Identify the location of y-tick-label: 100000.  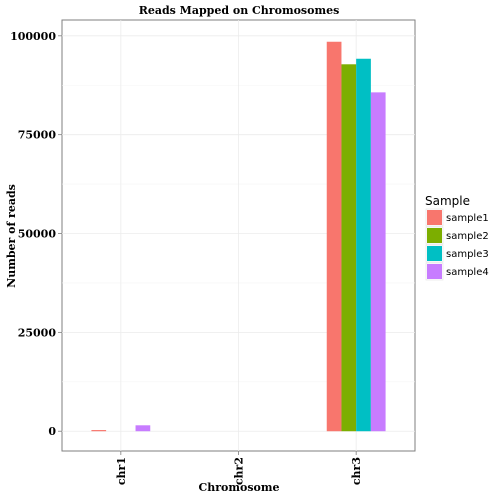
(33, 36).